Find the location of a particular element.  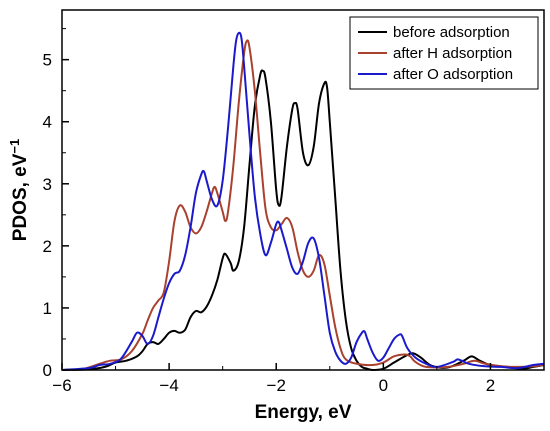

x-axis-title: Energy, eV is located at coordinates (303, 412).